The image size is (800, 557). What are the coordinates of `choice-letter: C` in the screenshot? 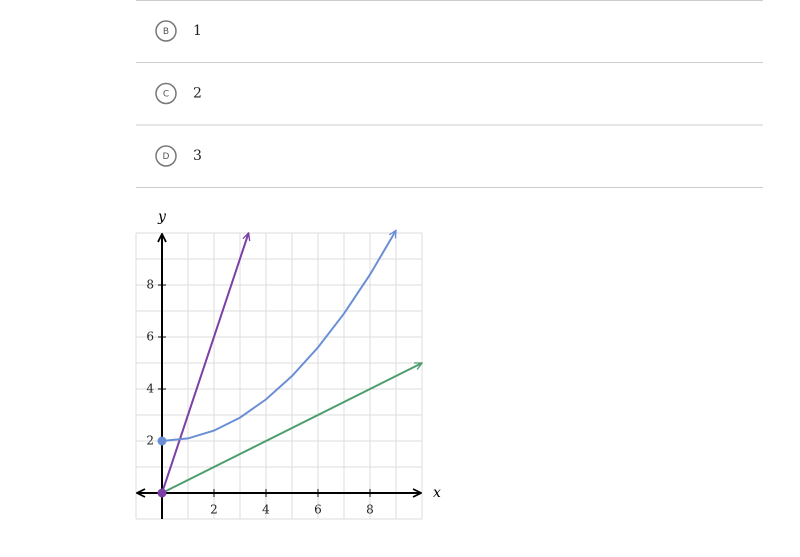 It's located at (166, 95).